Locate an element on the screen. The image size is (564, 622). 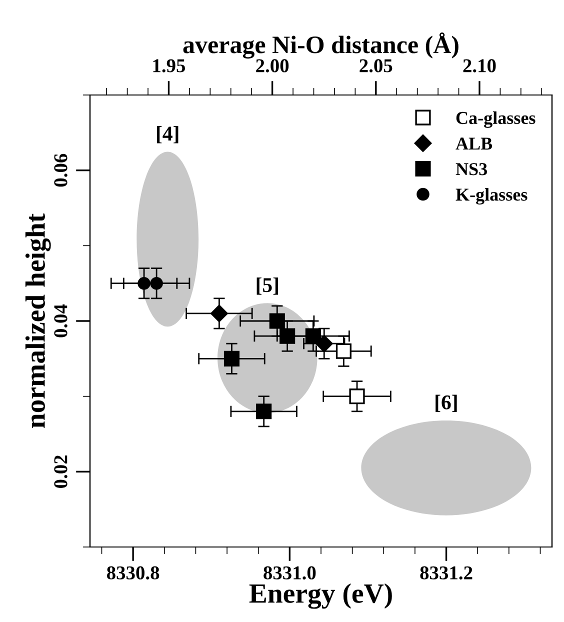
x-axis-title: Energy (eV) is located at coordinates (320, 596).